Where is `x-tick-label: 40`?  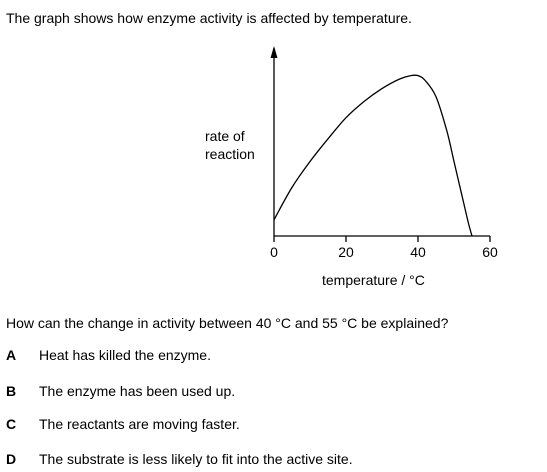 x-tick-label: 40 is located at coordinates (418, 252).